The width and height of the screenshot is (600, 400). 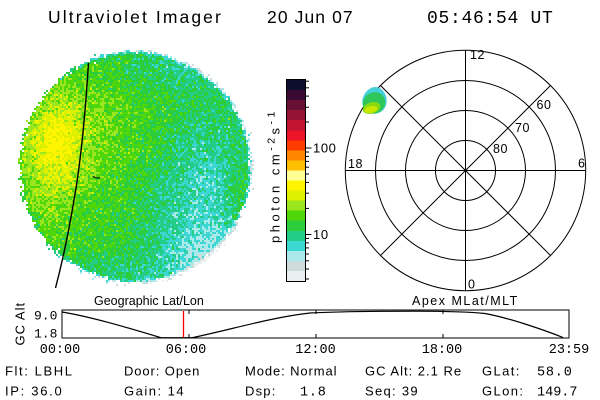 What do you see at coordinates (310, 17) in the screenshot?
I see `svg-text: 20 Jun 07` at bounding box center [310, 17].